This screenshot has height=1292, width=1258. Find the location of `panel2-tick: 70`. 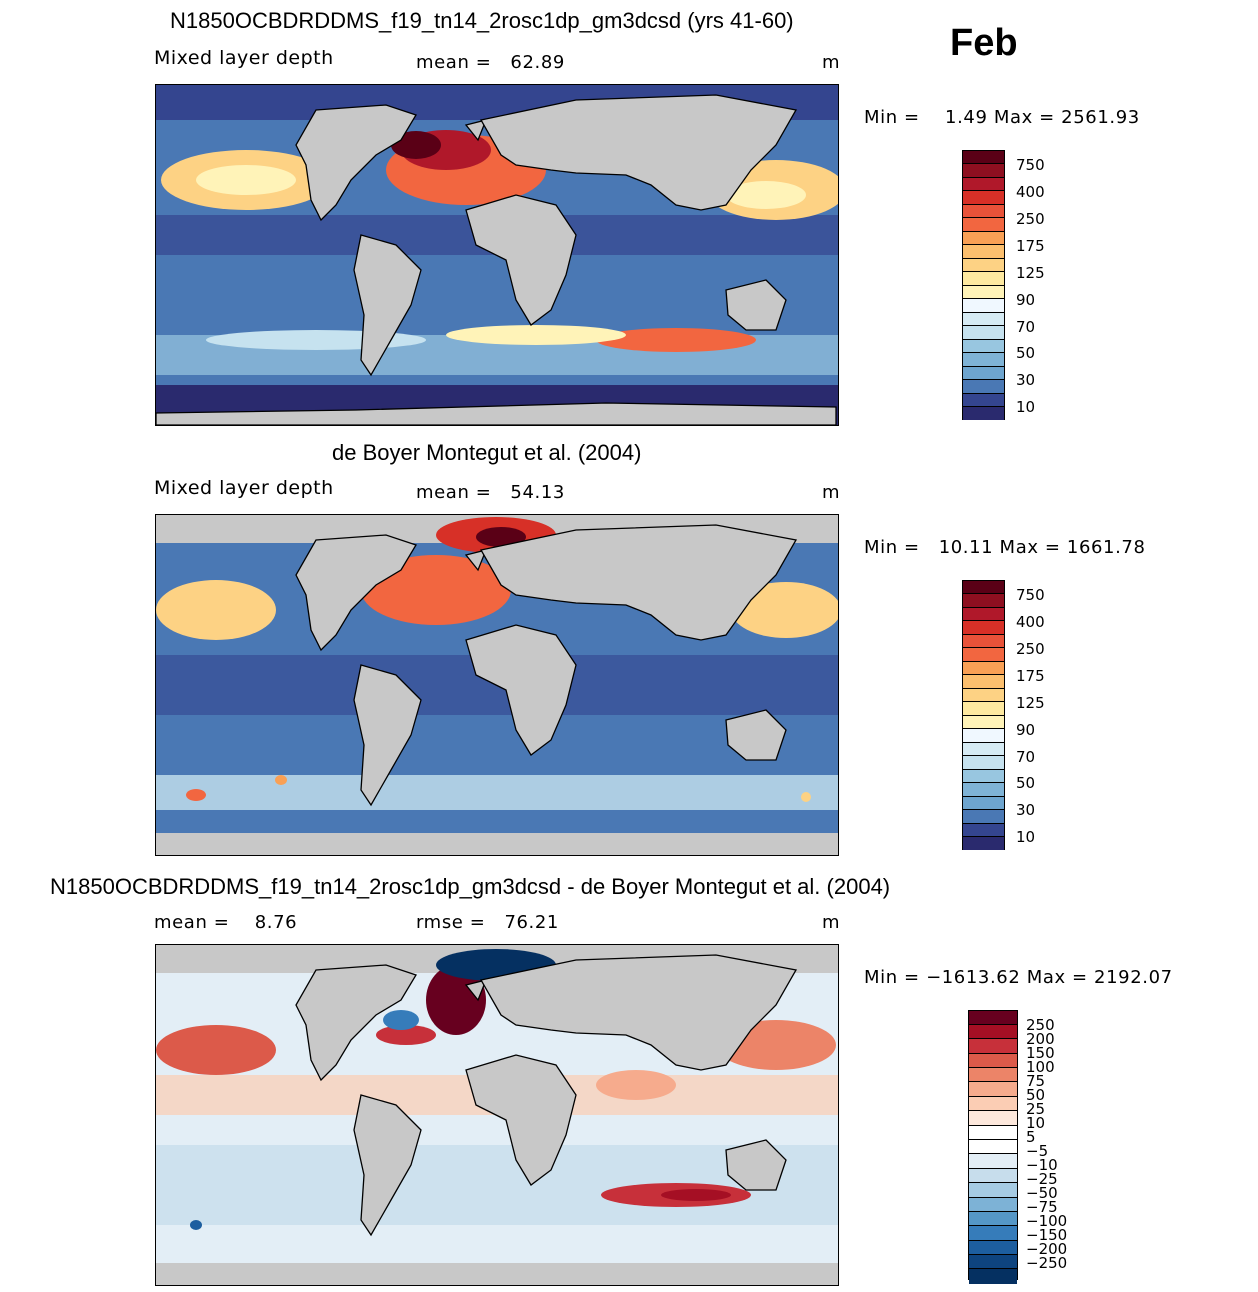

panel2-tick: 70 is located at coordinates (1026, 757).